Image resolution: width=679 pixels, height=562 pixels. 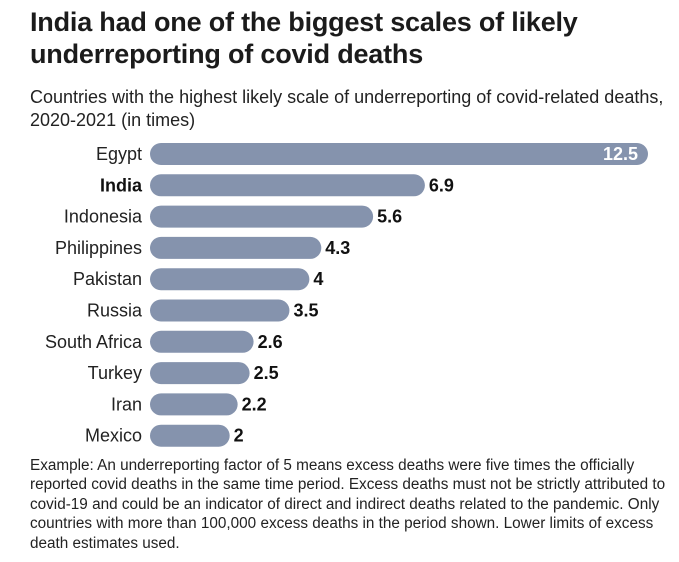 I want to click on category-label-south-africa: South Africa, so click(x=94, y=342).